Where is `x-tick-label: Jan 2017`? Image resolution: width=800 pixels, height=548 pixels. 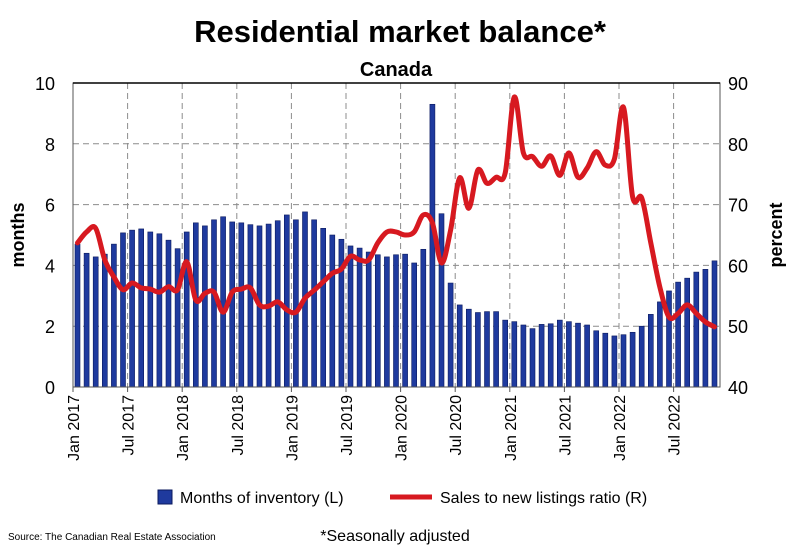
x-tick-label: Jan 2017 is located at coordinates (74, 428).